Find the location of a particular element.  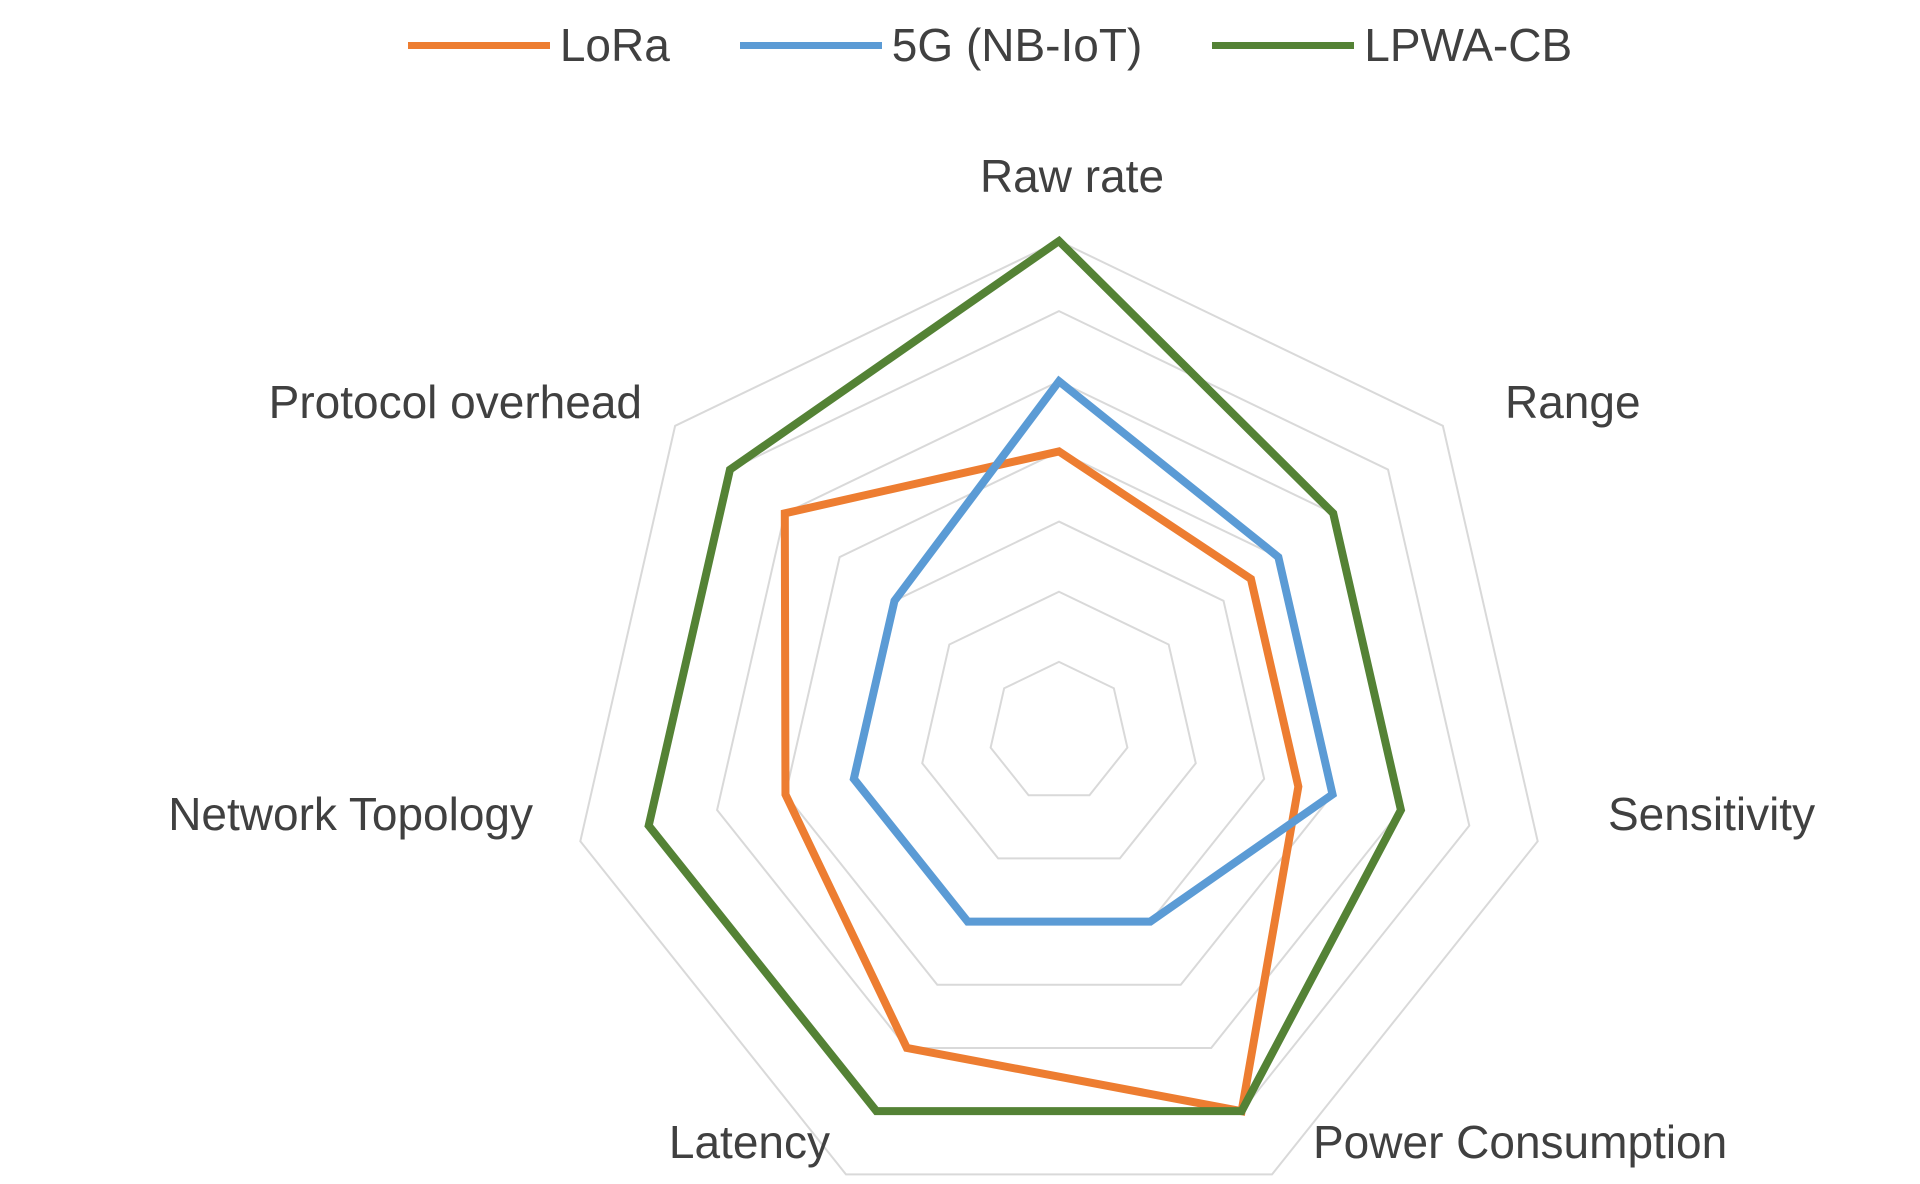

series-line-5g-nb-iot- is located at coordinates (1093, 650).